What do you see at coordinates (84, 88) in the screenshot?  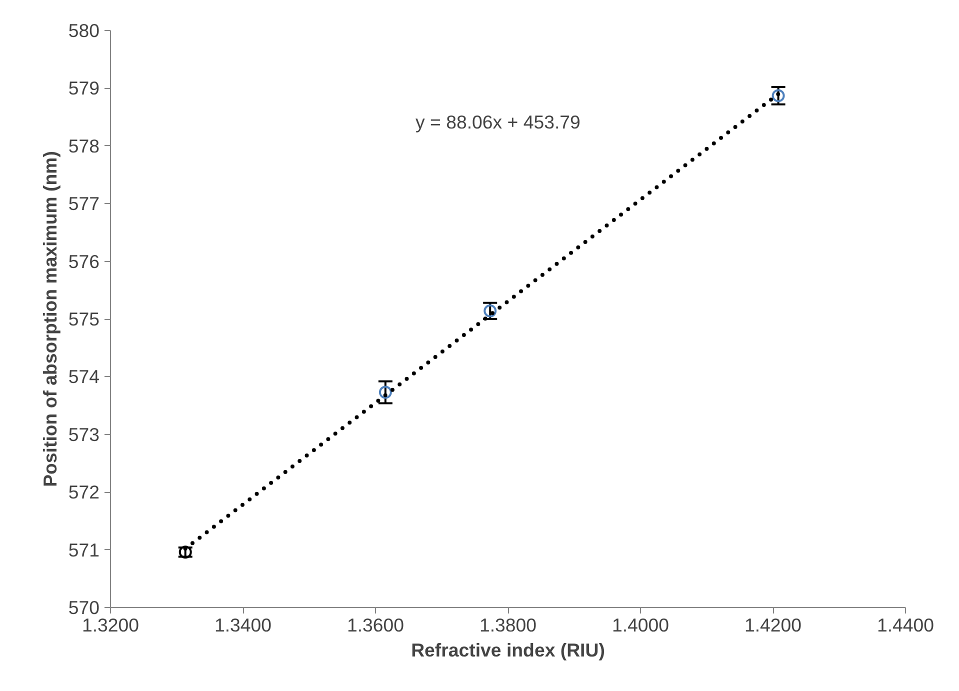 I see `y-tick-label: 579` at bounding box center [84, 88].